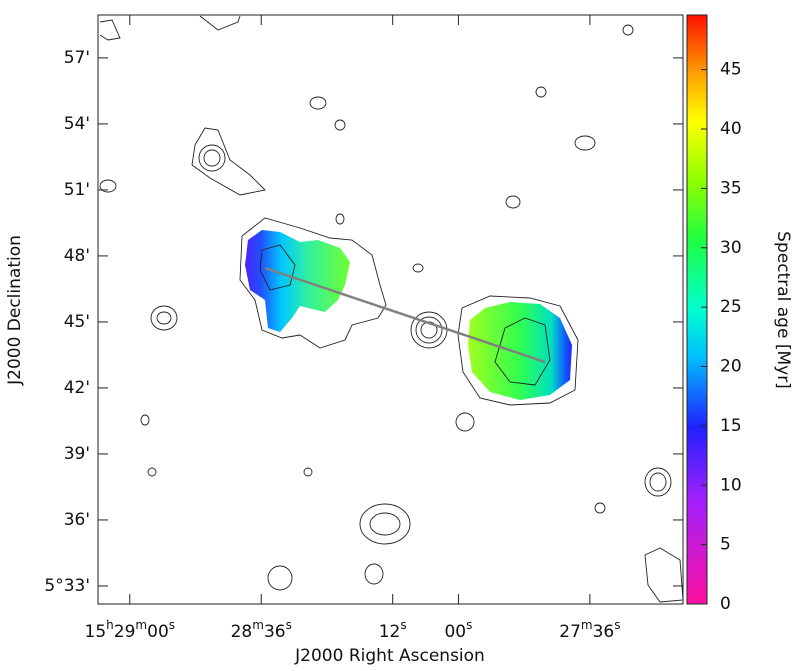 This screenshot has height=671, width=797. I want to click on colorbar-tick-label: 45, so click(731, 70).